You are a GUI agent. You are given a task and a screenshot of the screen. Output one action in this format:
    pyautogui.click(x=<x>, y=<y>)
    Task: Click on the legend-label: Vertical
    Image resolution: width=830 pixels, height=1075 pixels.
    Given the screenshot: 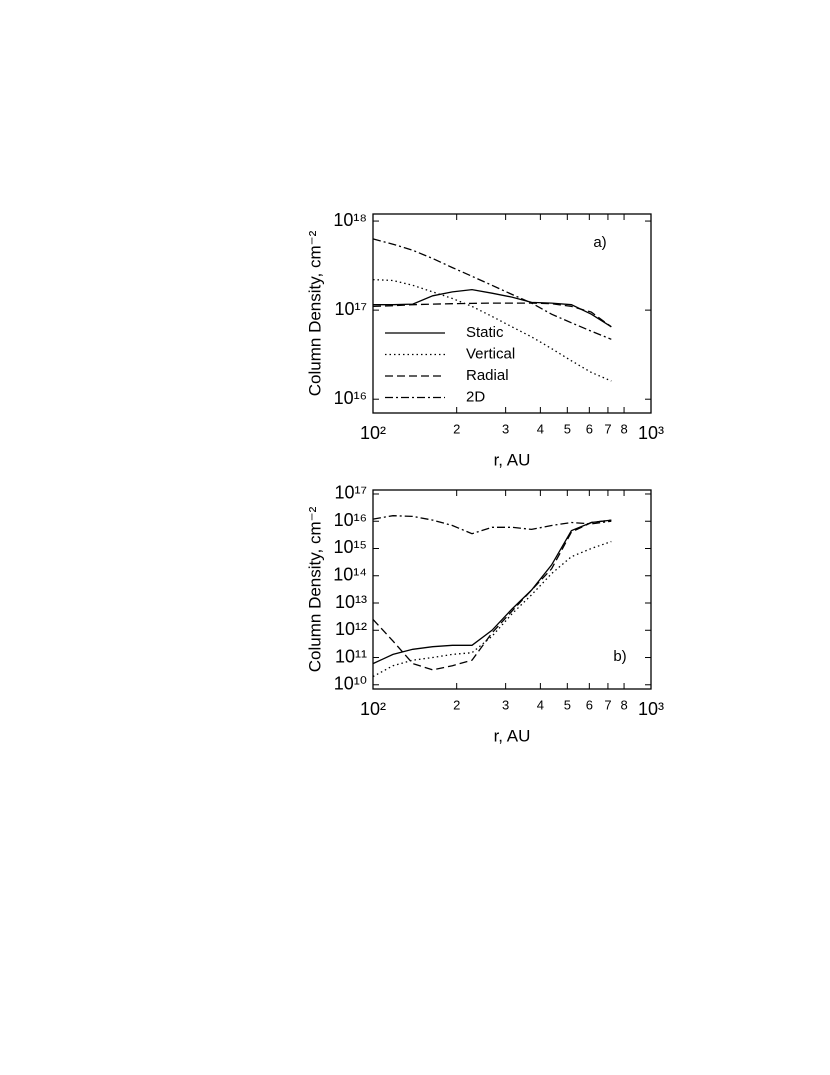 What is the action you would take?
    pyautogui.click(x=490, y=353)
    